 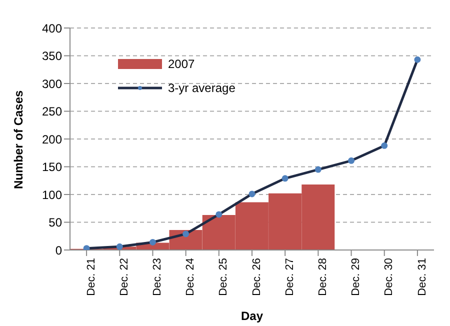 What do you see at coordinates (356, 277) in the screenshot?
I see `x-tick-label: Dec. 29` at bounding box center [356, 277].